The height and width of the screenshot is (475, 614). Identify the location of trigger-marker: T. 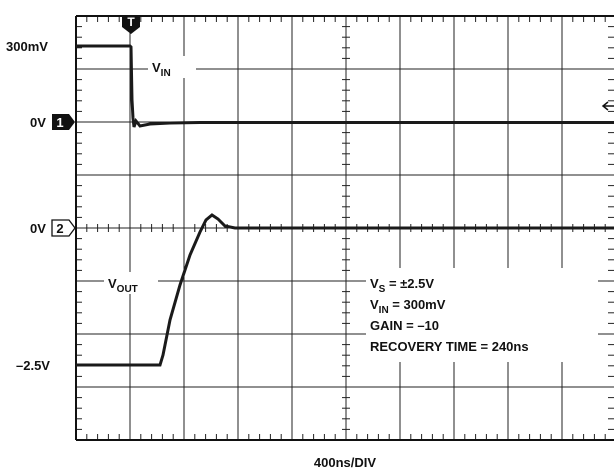
(131, 24).